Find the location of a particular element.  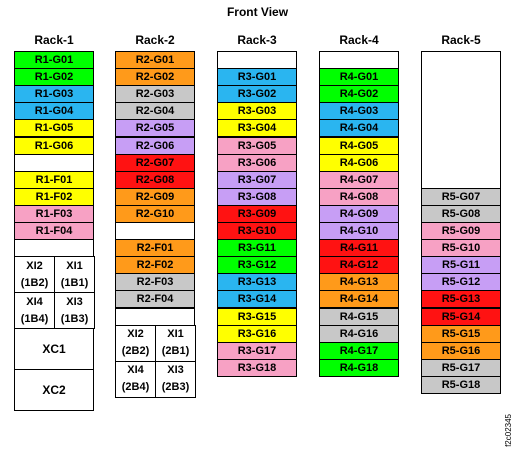

slot-r3-g01: R3-G01 is located at coordinates (257, 77).